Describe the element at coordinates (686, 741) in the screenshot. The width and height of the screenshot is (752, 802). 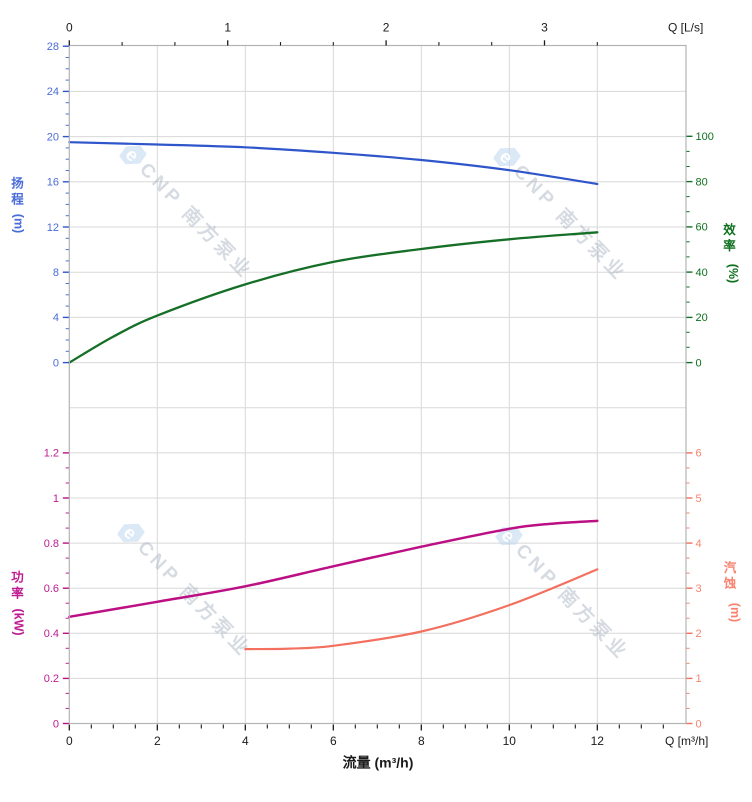
I see `svg-text: Q [m³/h]` at that location.